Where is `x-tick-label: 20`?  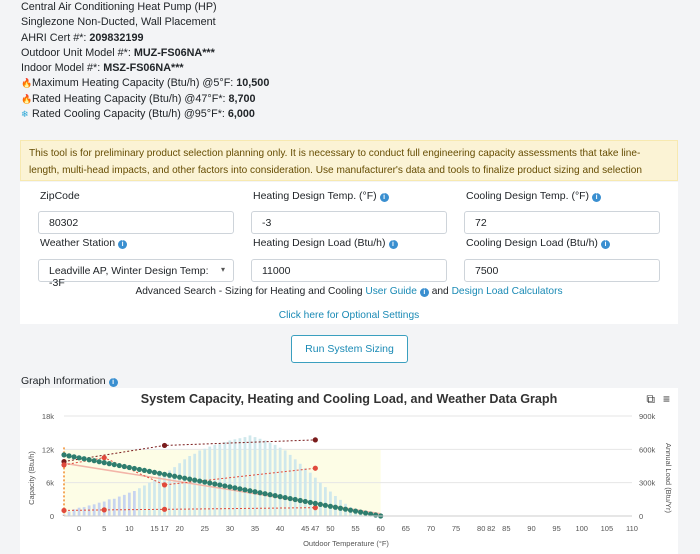 x-tick-label: 20 is located at coordinates (179, 528).